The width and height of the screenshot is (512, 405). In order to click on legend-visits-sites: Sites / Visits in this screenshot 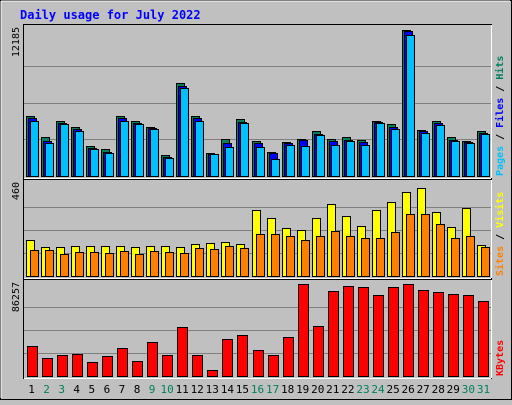, I will do `click(500, 234)`.